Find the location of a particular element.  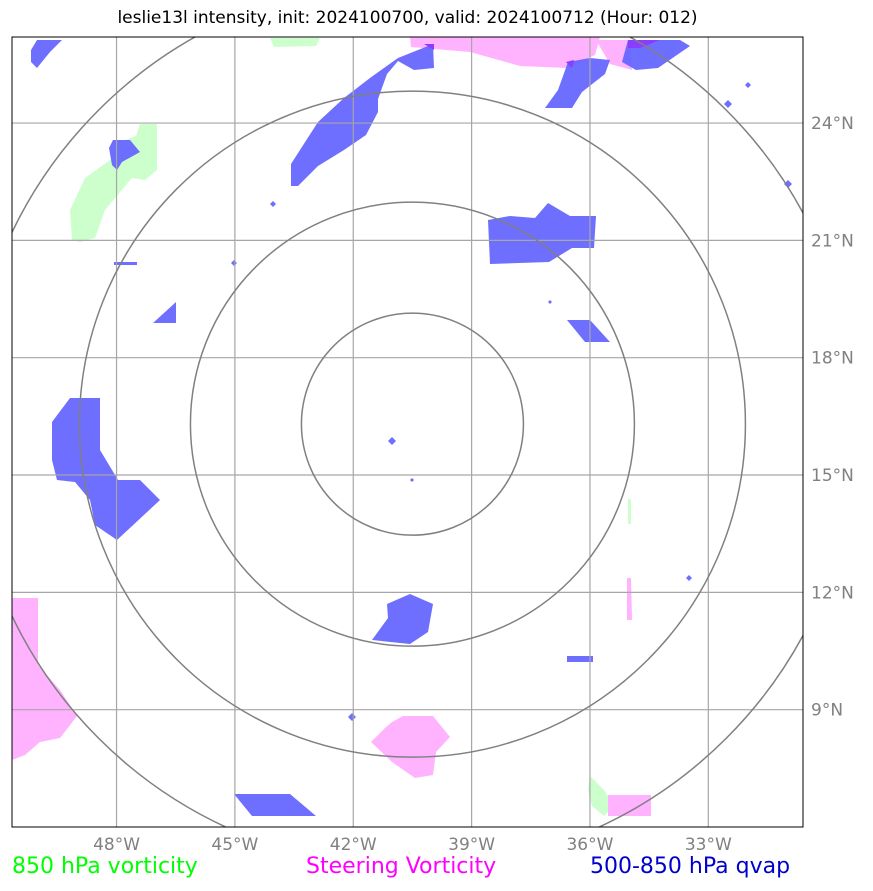

longitude-tick-labels: 48°W 45°W 42°W 39°W 36°W 33°W is located at coordinates (412, 845).